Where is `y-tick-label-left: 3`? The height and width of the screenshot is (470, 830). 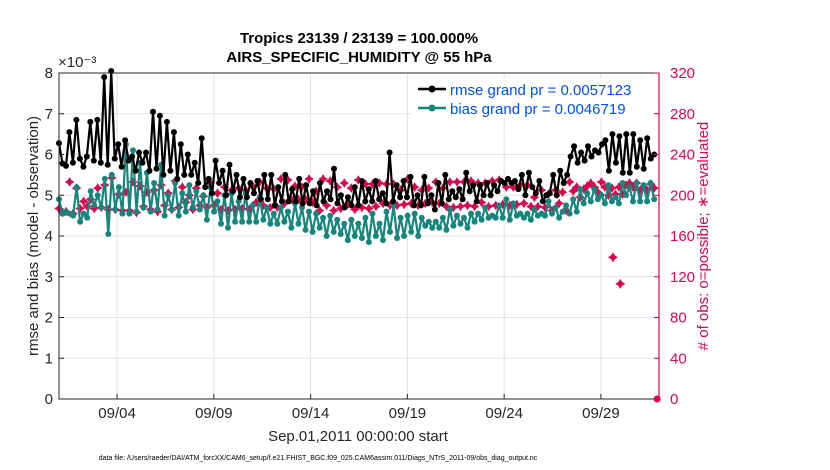 y-tick-label-left: 3 is located at coordinates (49, 277).